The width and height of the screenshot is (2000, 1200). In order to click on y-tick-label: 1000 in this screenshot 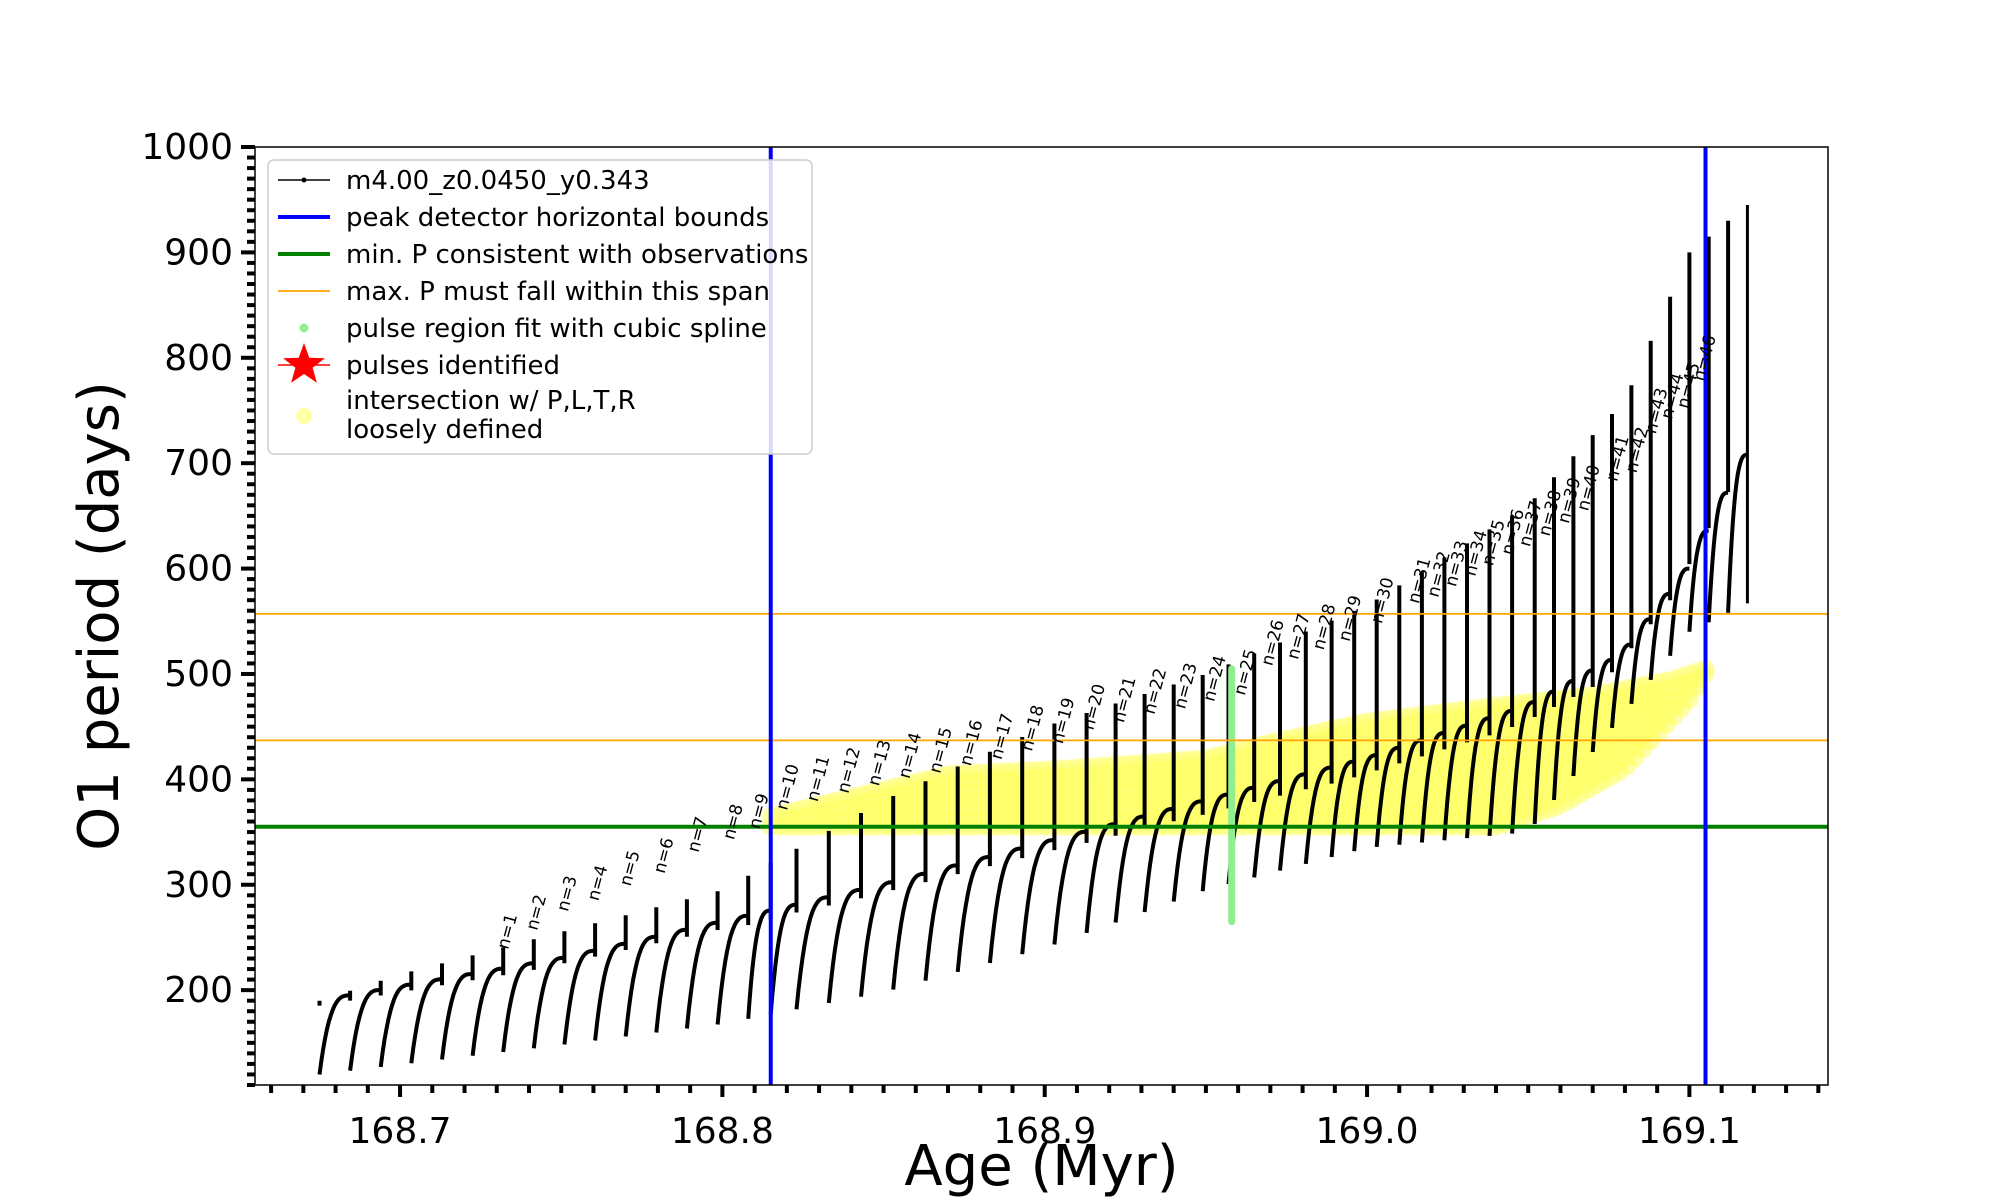, I will do `click(187, 147)`.